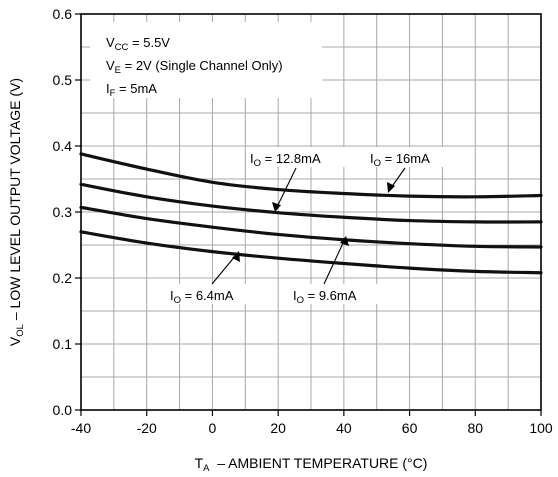  What do you see at coordinates (400, 160) in the screenshot?
I see `series-label-16ma: IO = 16mA` at bounding box center [400, 160].